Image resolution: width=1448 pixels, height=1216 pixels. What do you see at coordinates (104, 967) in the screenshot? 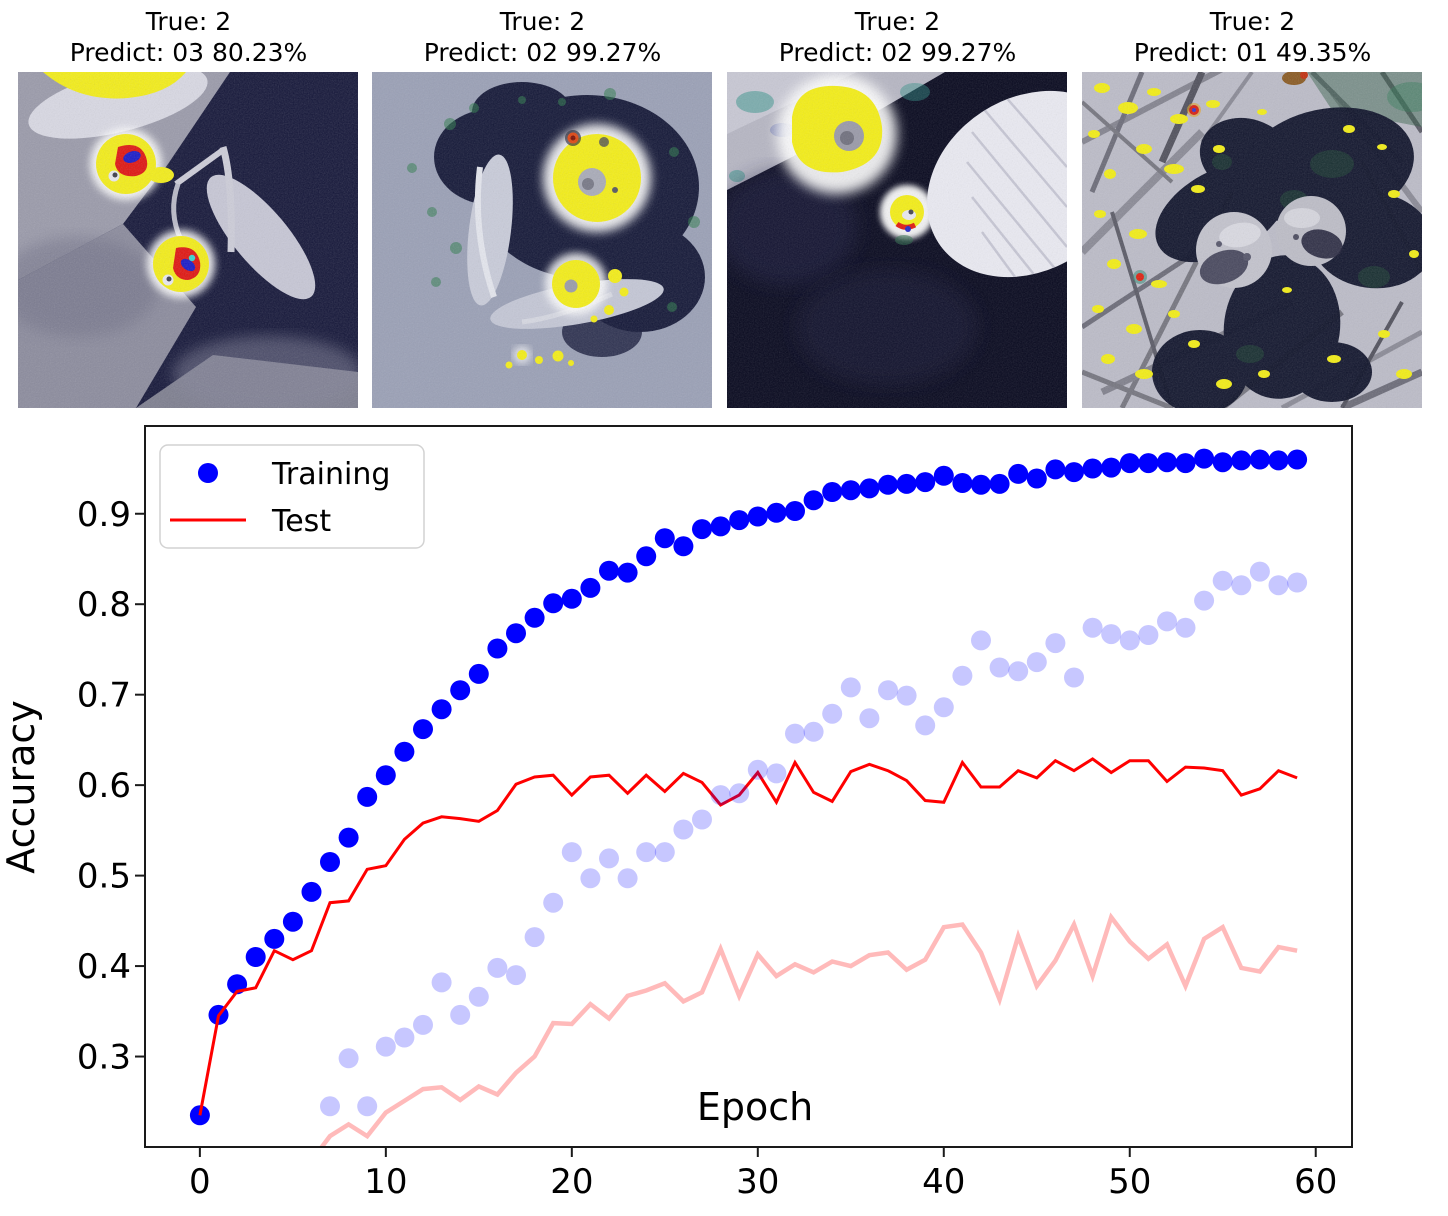
I see `y-tick-label: 0.4` at bounding box center [104, 967].